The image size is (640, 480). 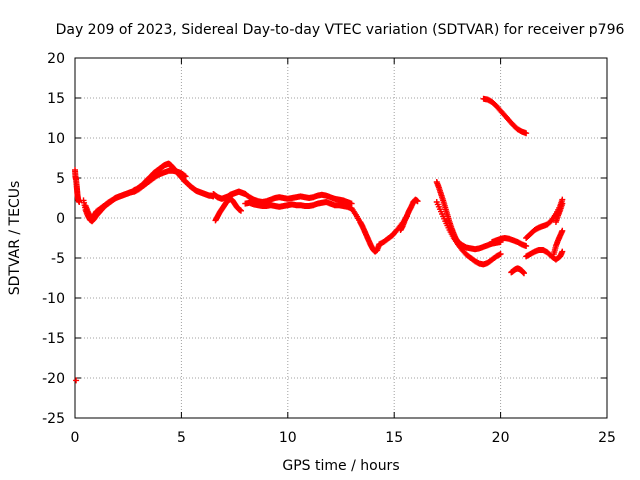 I want to click on y-tick-label: 15, so click(x=56, y=99).